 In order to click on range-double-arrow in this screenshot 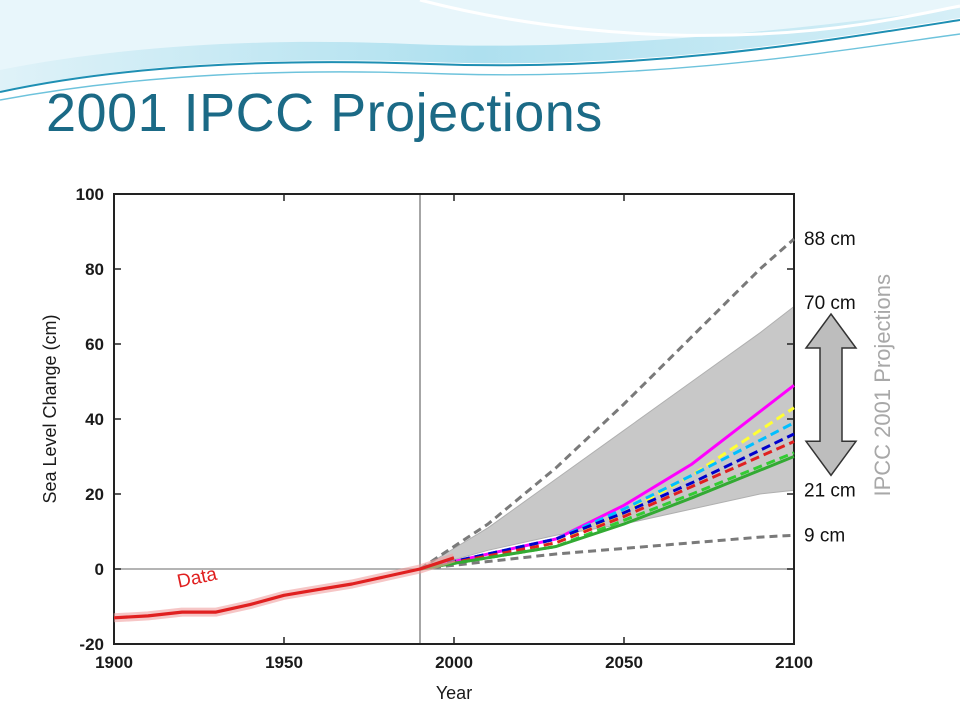, I will do `click(831, 394)`.